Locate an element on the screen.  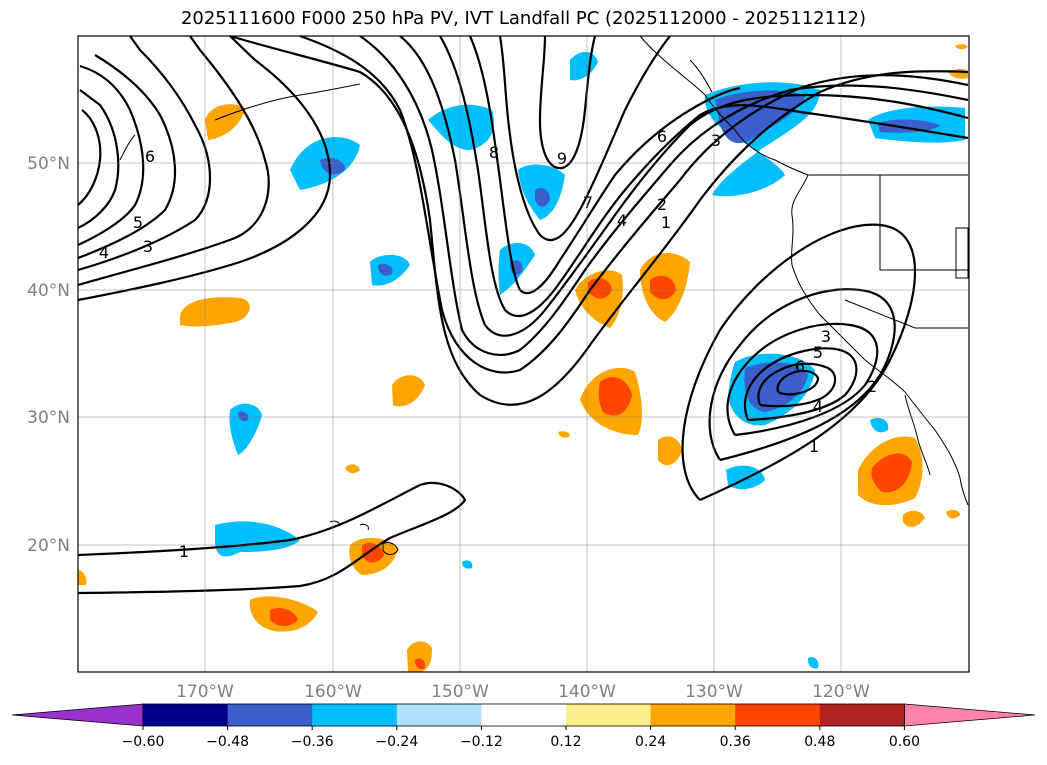
lat-label: 50°N is located at coordinates (48, 164).